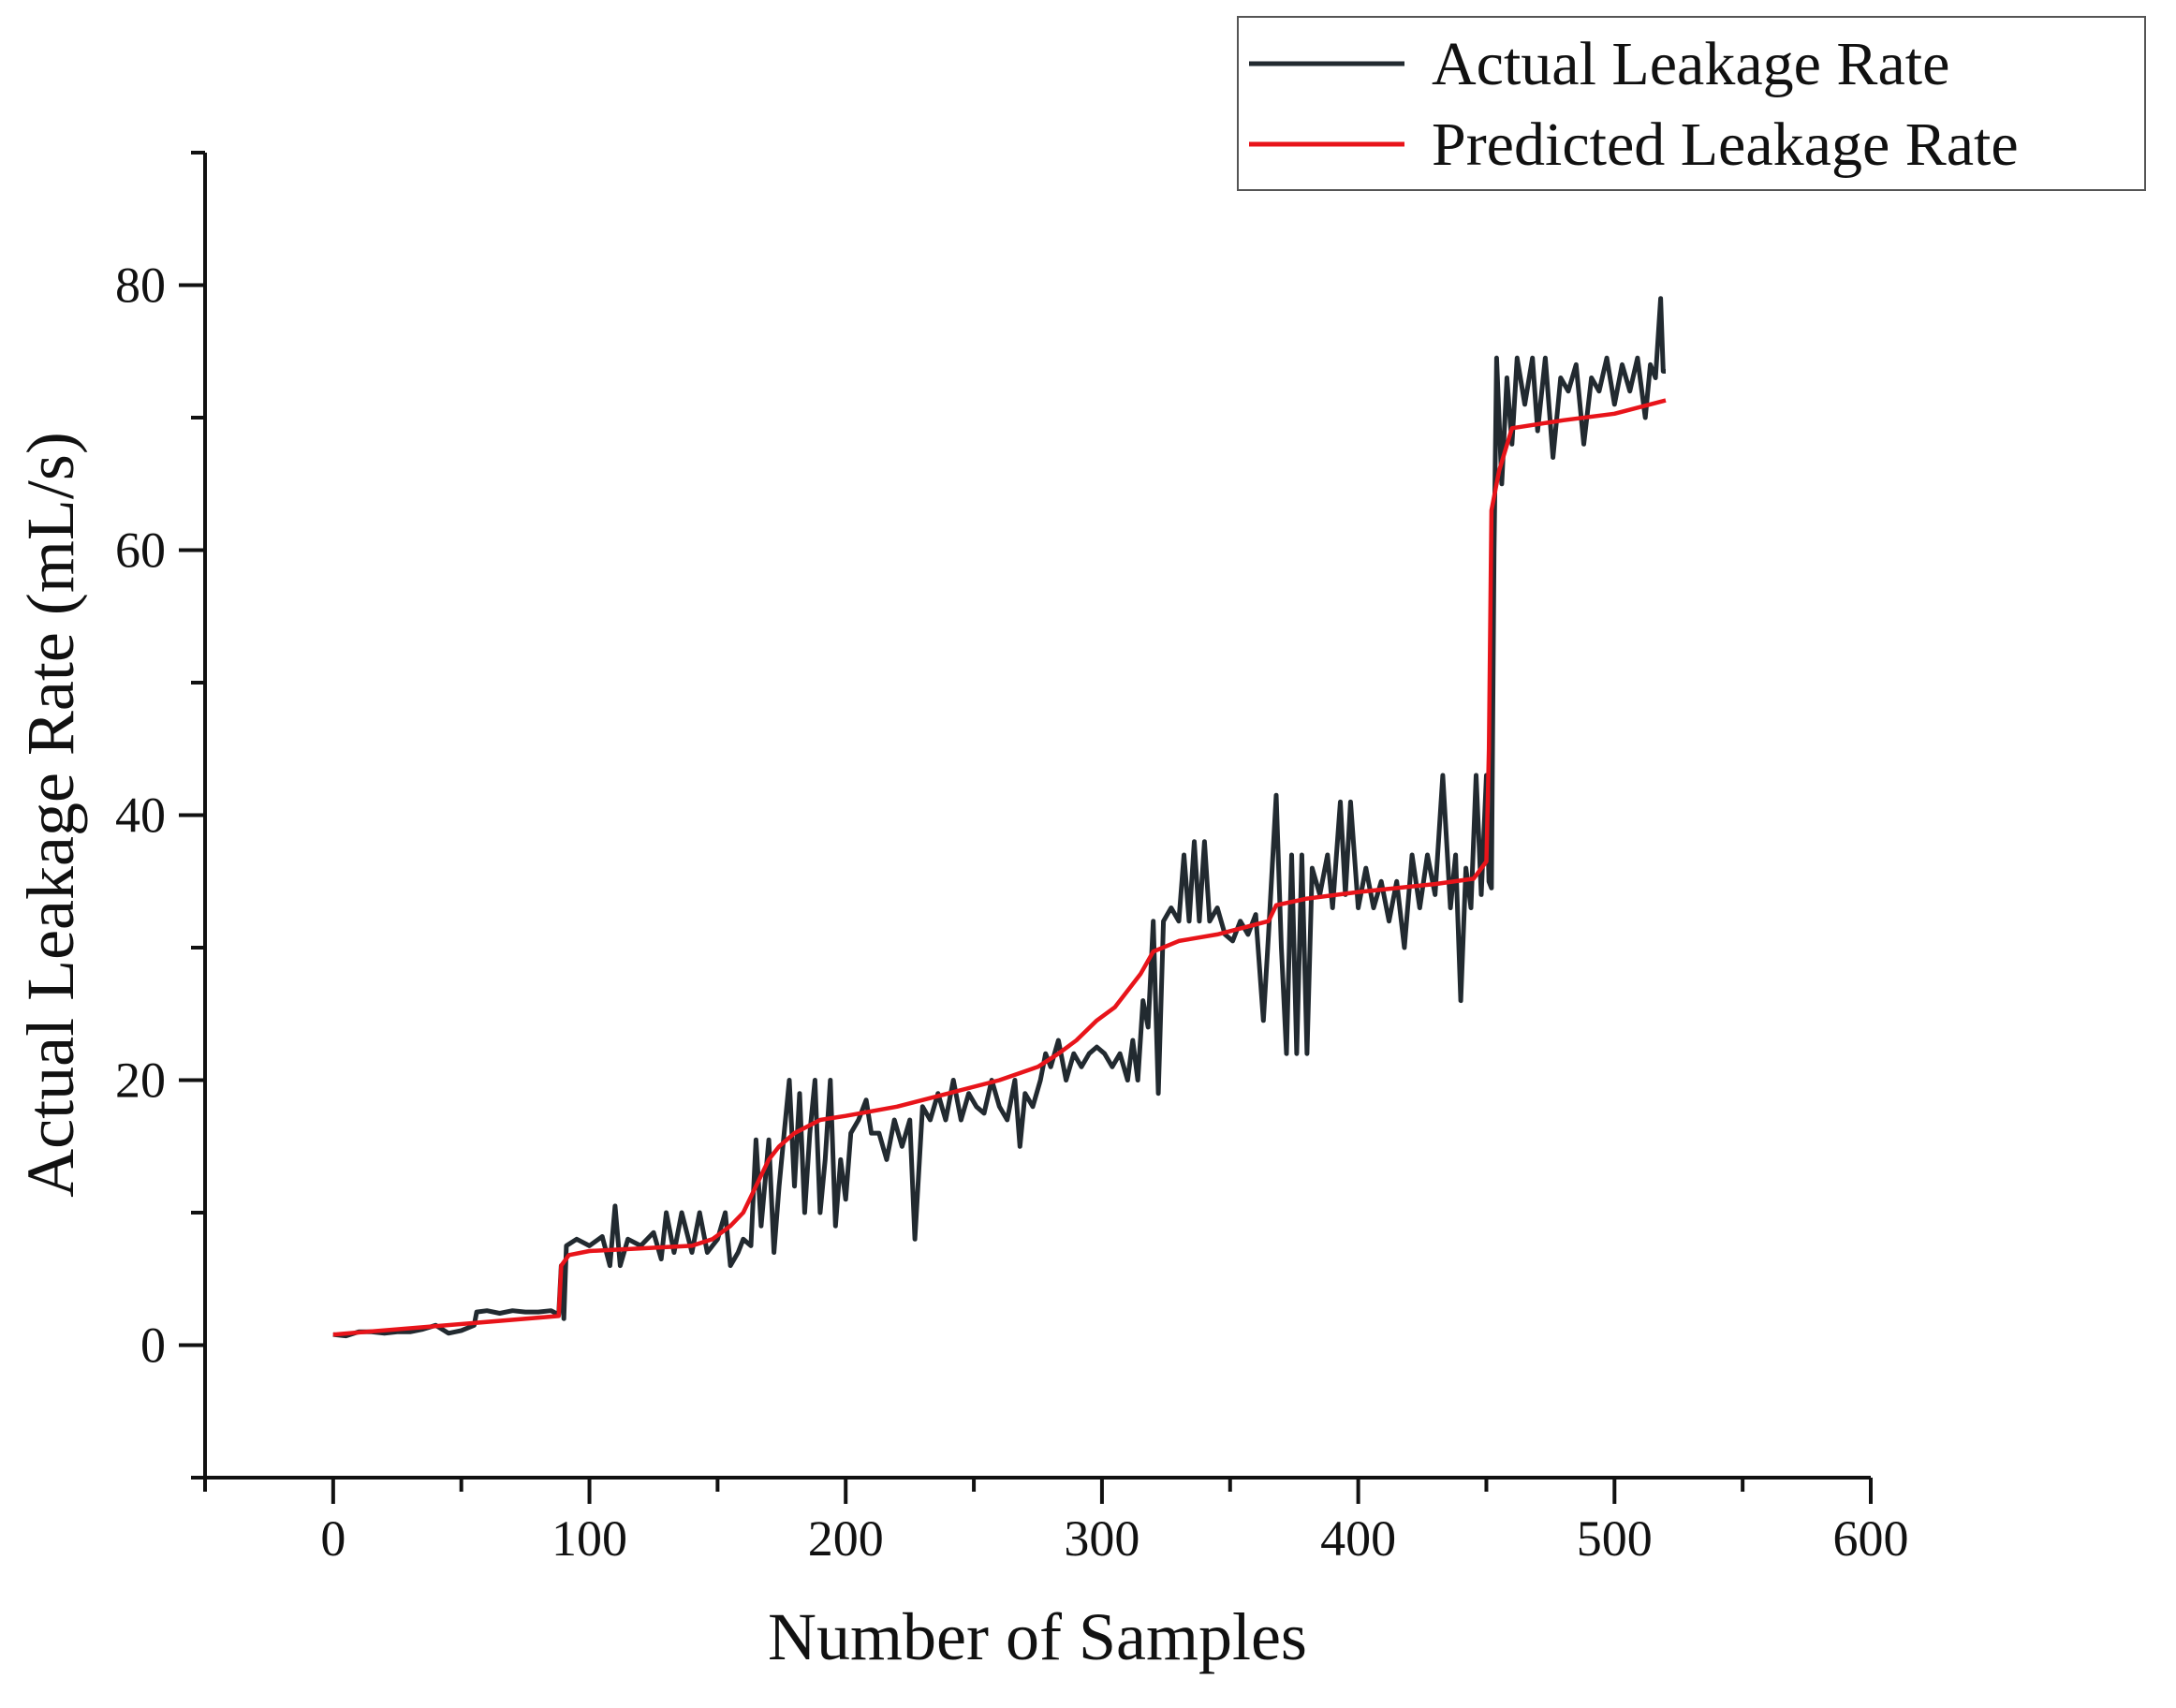 The height and width of the screenshot is (1708, 2176). What do you see at coordinates (140, 286) in the screenshot?
I see `y-tick-label: 80` at bounding box center [140, 286].